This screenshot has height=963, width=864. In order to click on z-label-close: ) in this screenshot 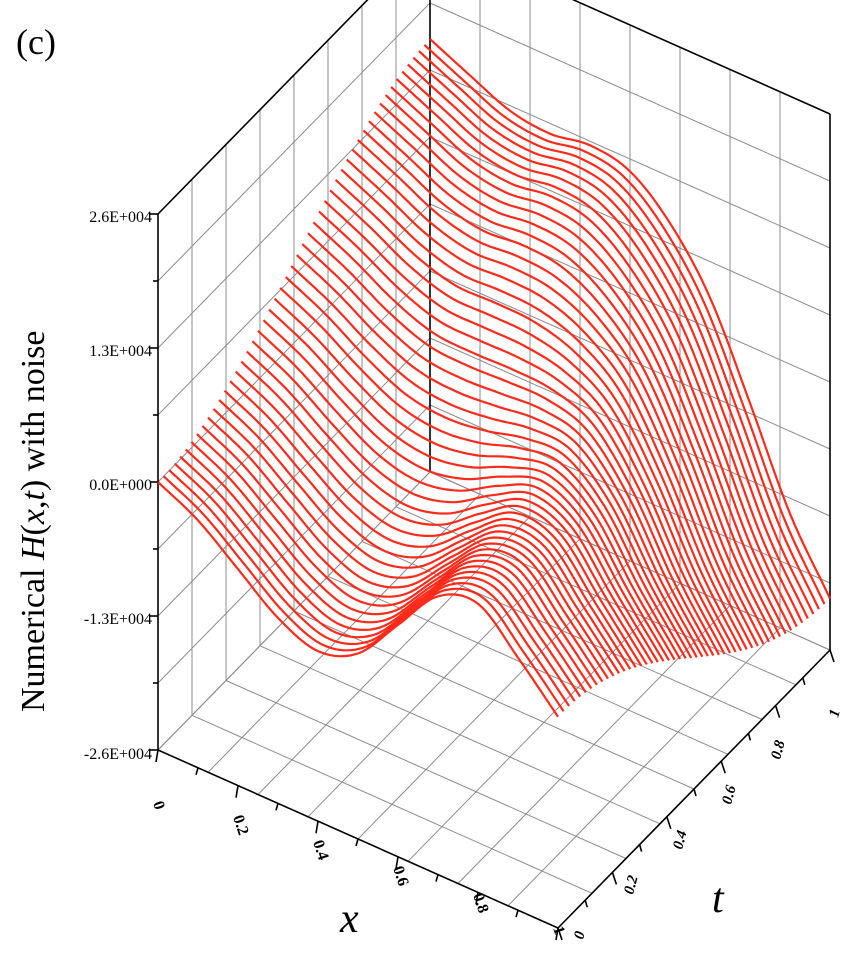, I will do `click(33, 485)`.